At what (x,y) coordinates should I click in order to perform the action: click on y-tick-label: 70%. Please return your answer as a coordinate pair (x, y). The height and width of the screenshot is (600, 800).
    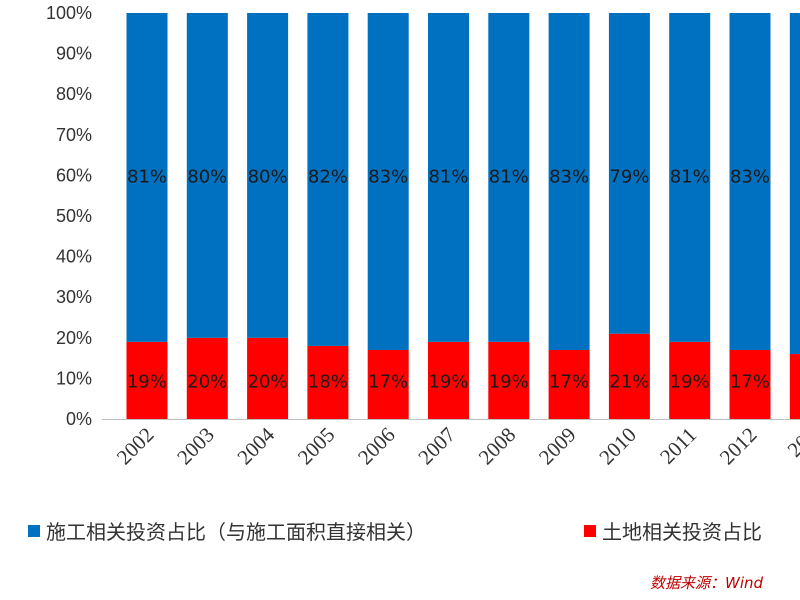
    Looking at the image, I should click on (74, 135).